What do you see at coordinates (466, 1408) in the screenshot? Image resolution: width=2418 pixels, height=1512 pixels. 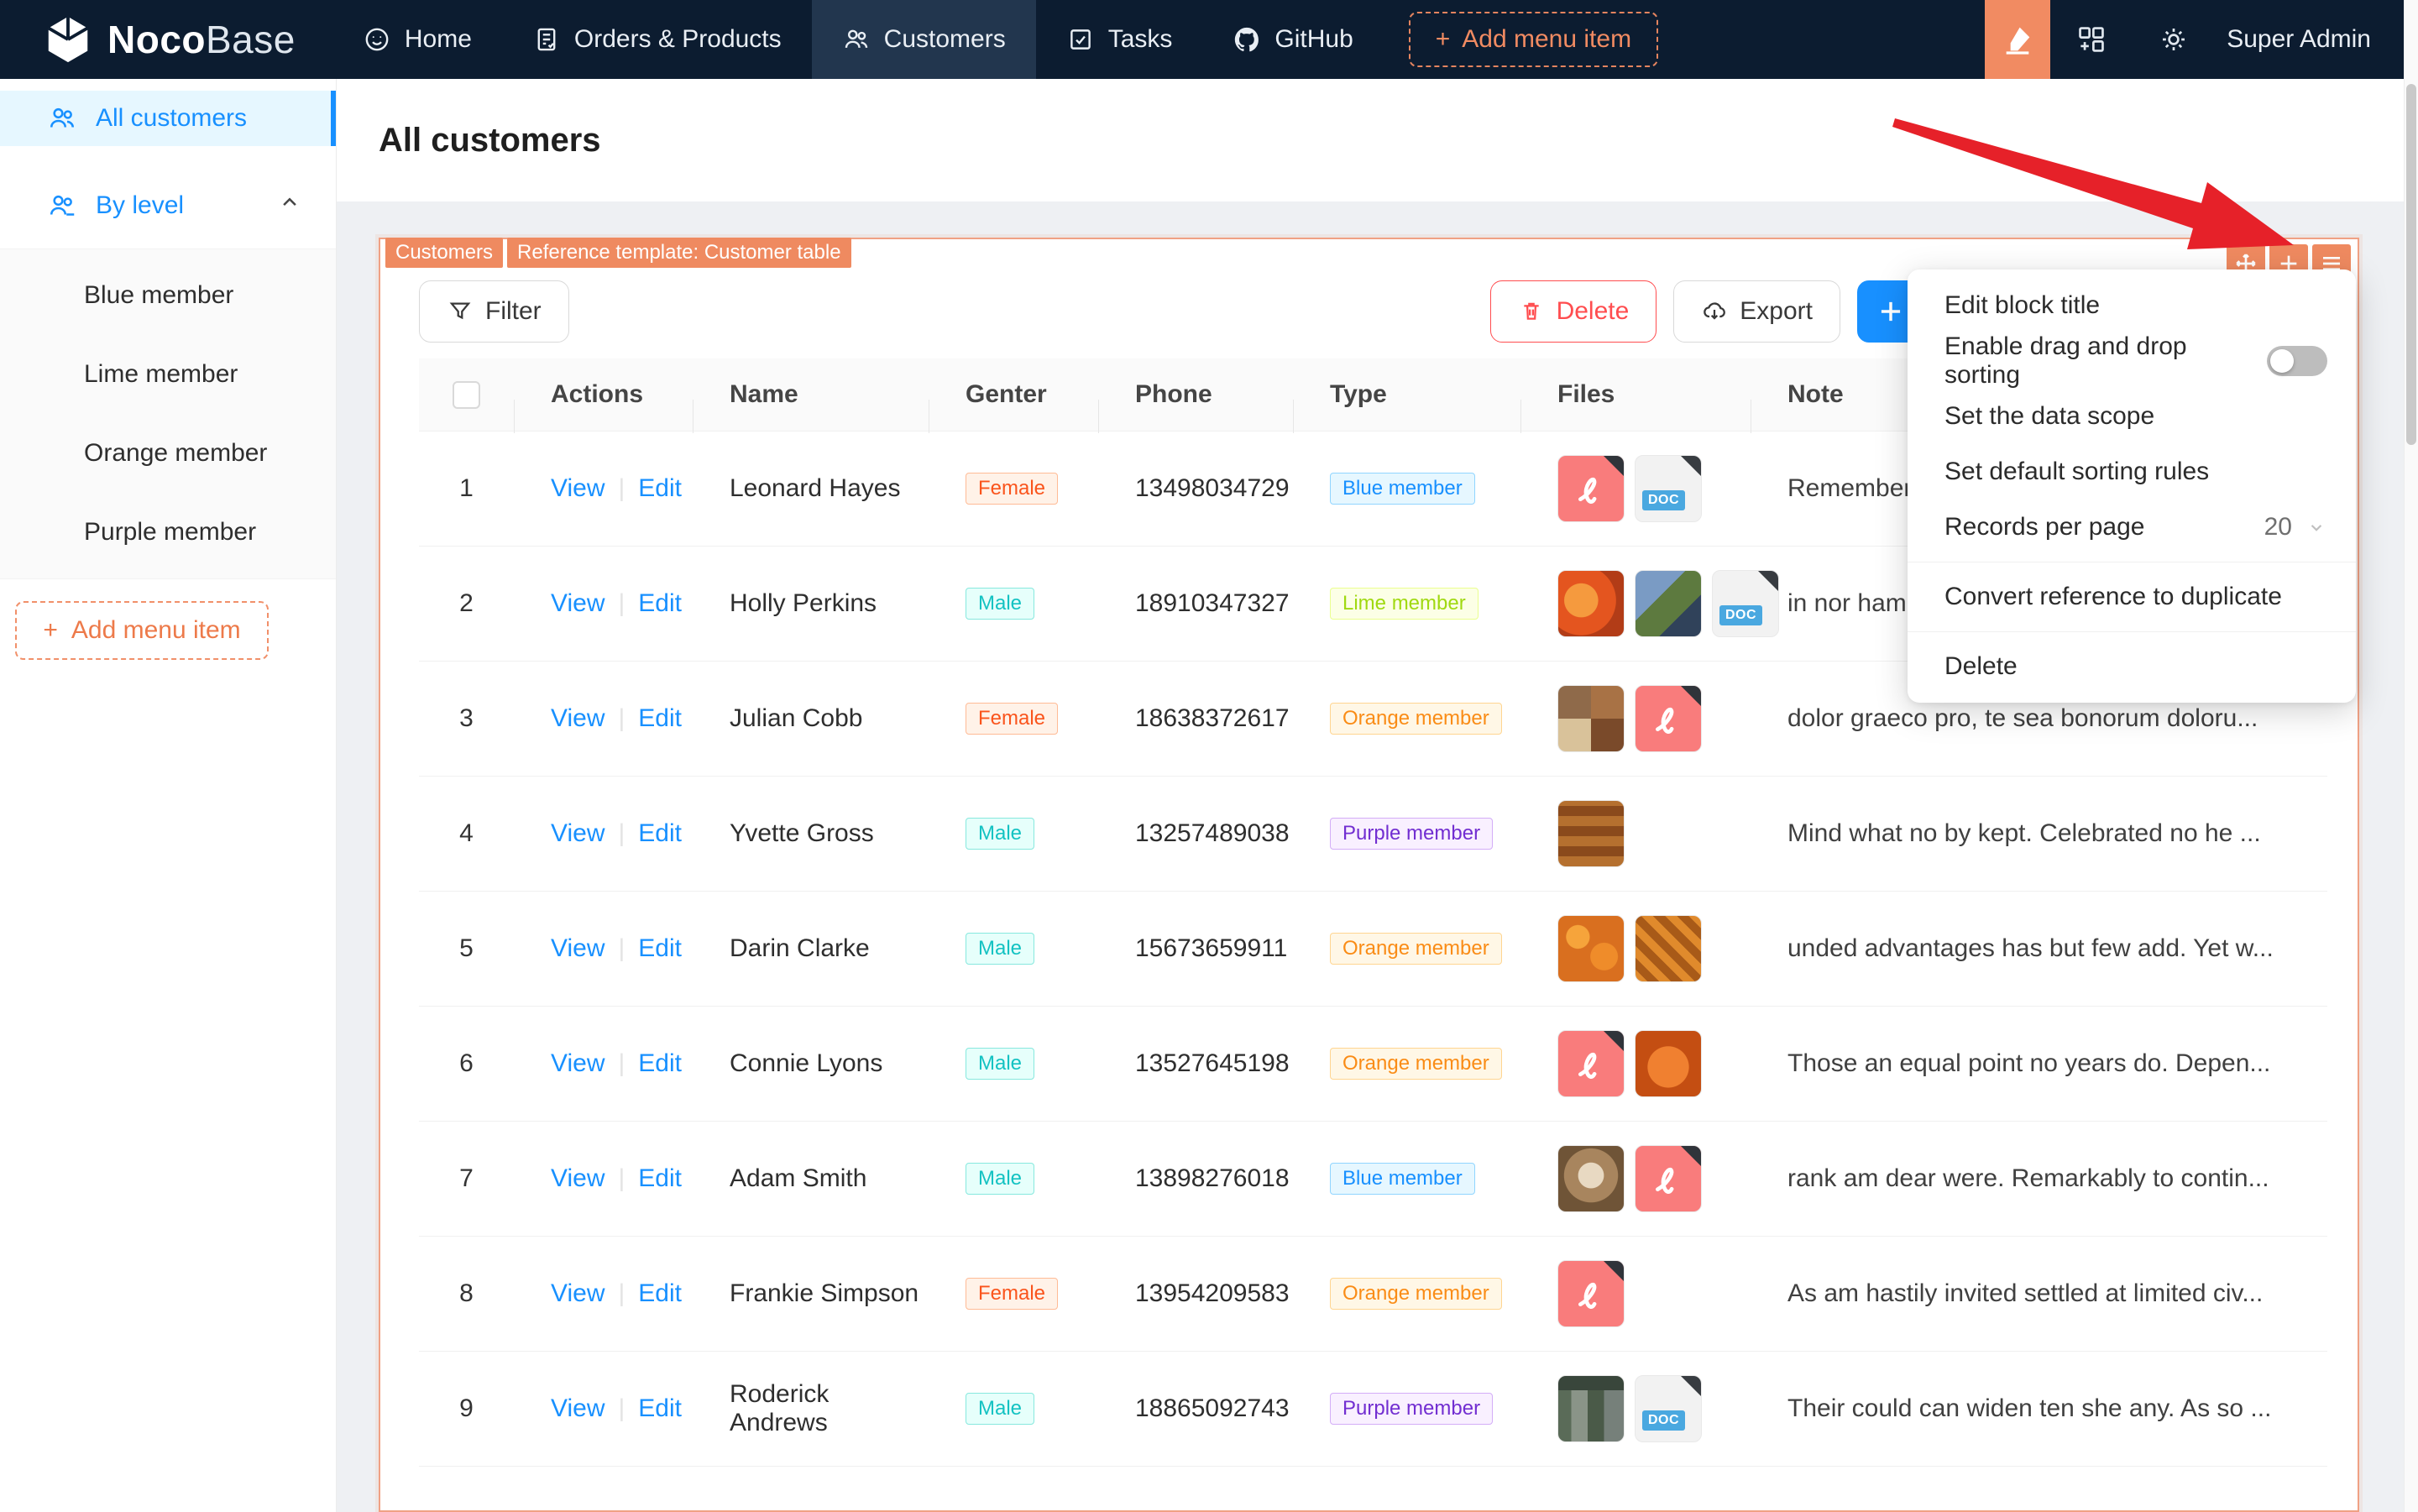 I see `row-index: 9` at bounding box center [466, 1408].